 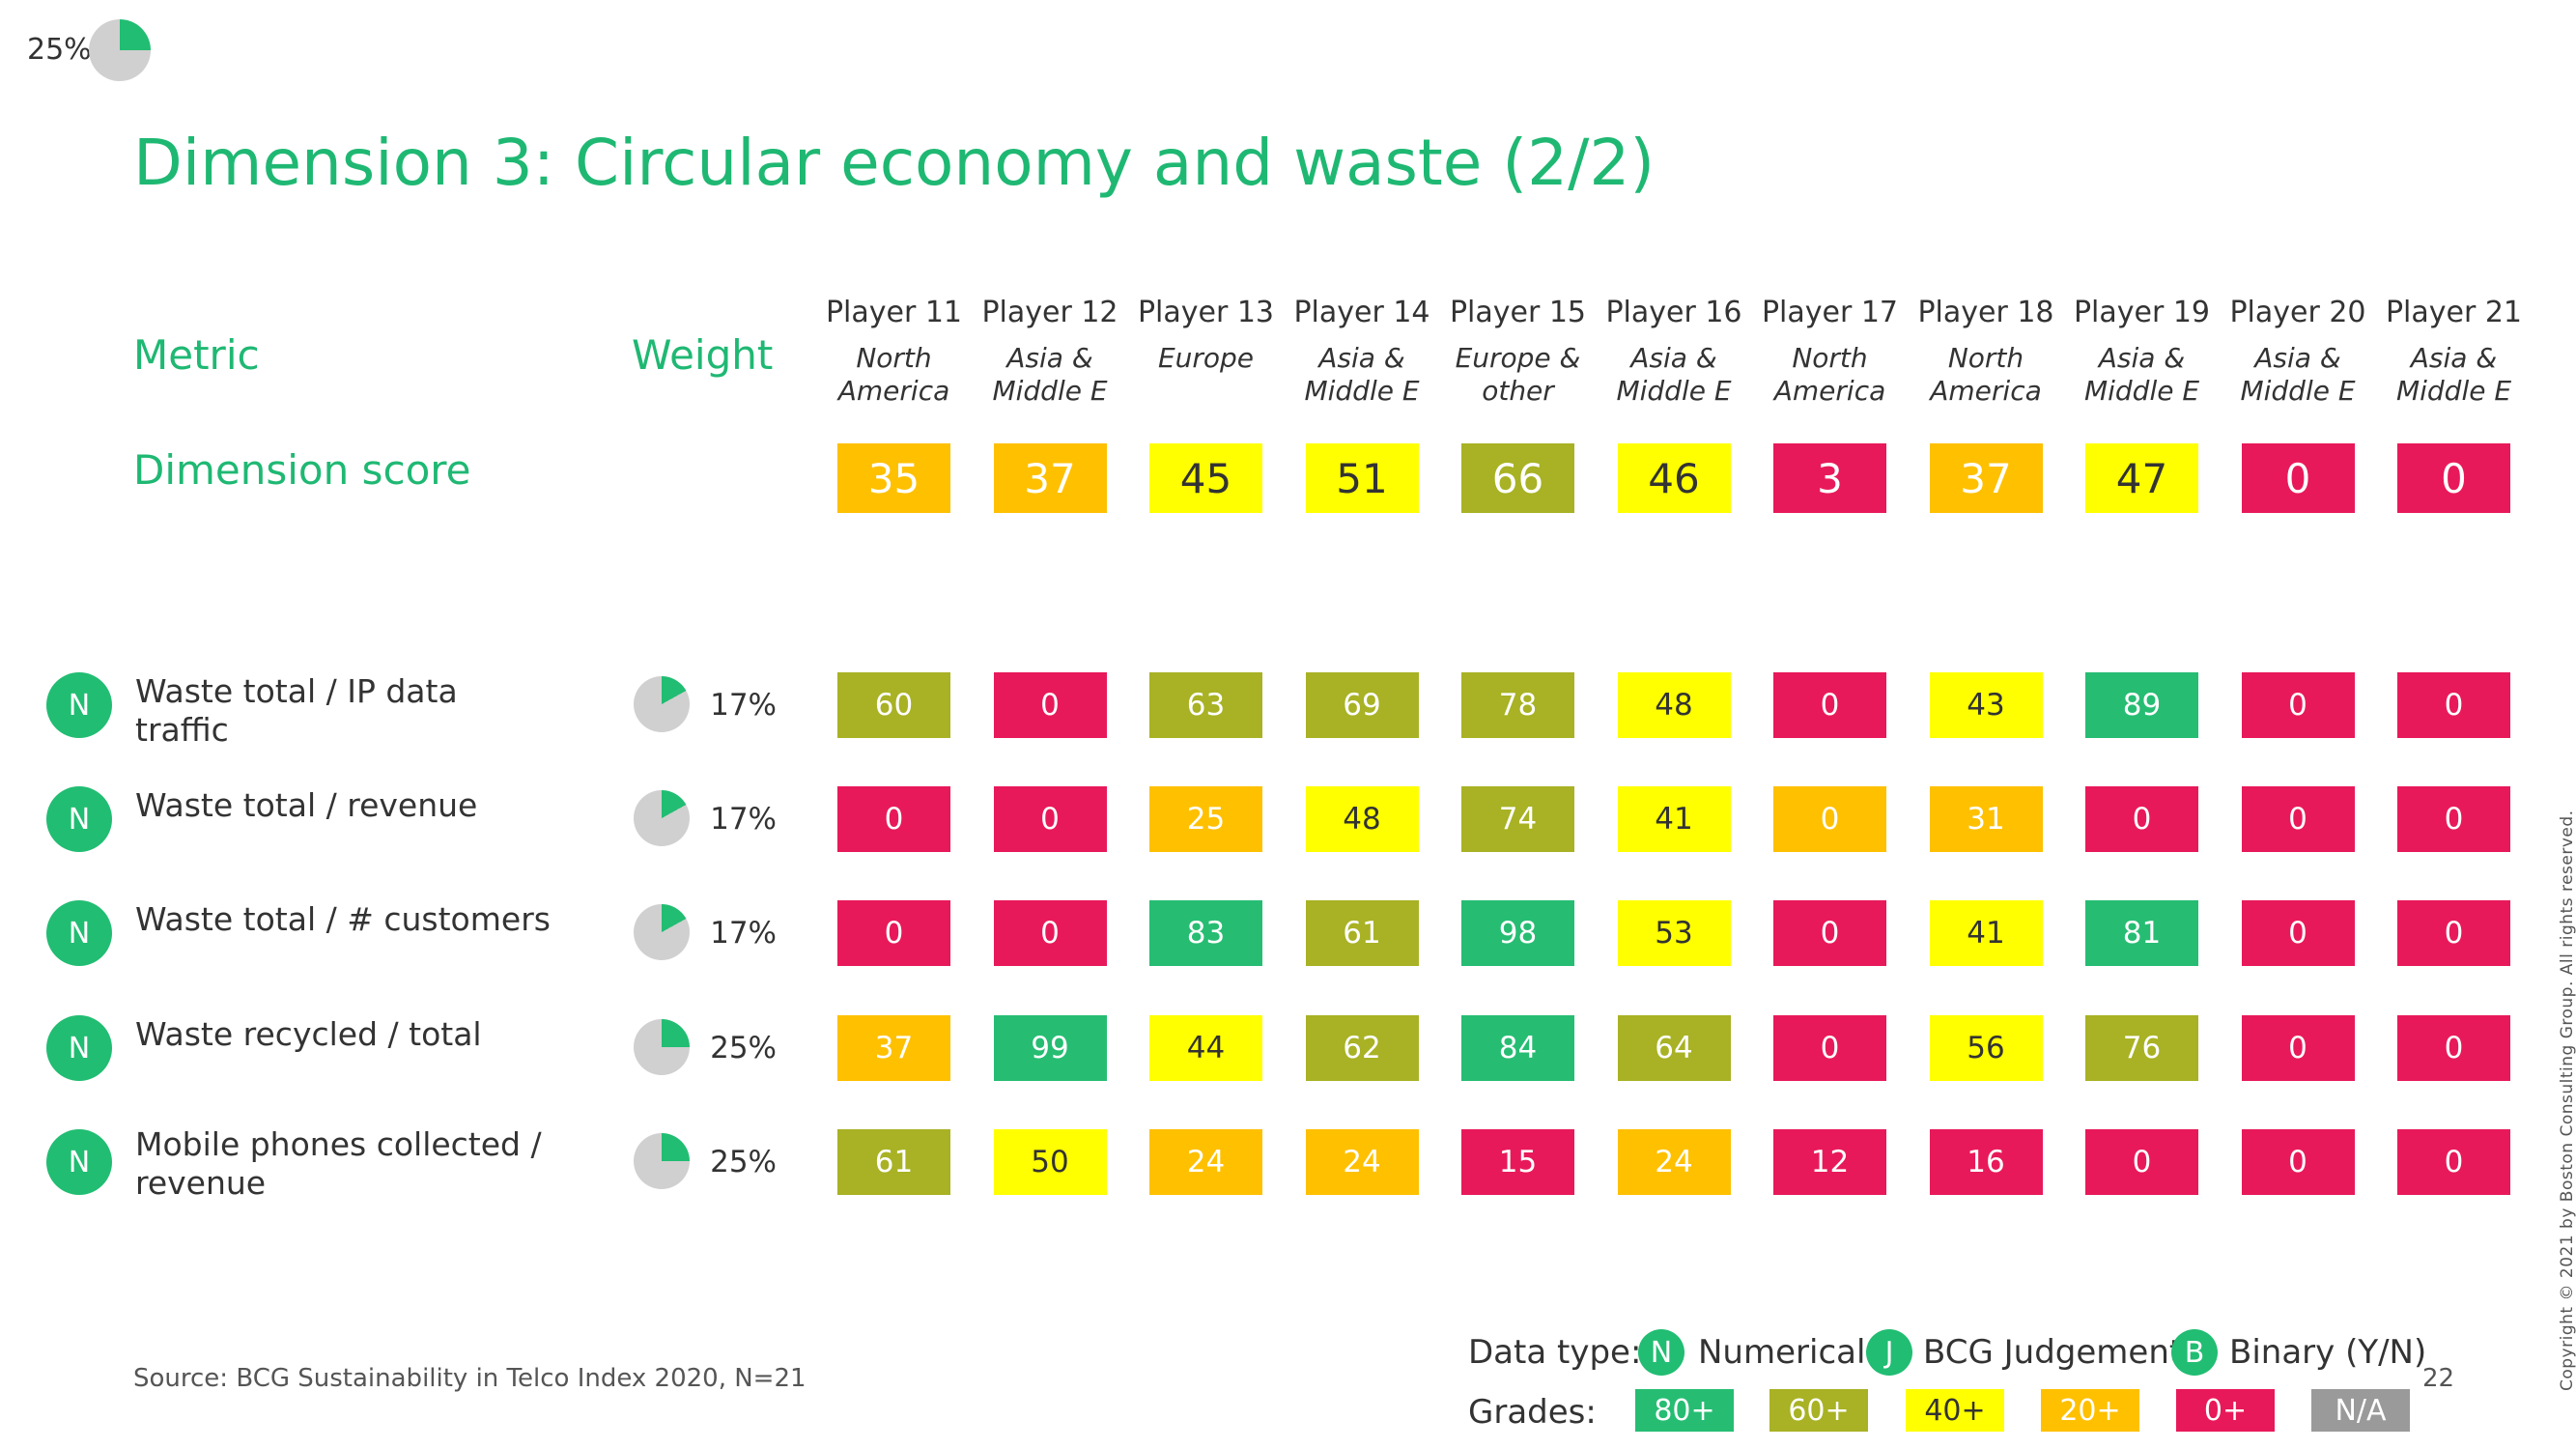 I want to click on weight-percent: 17%, so click(x=743, y=705).